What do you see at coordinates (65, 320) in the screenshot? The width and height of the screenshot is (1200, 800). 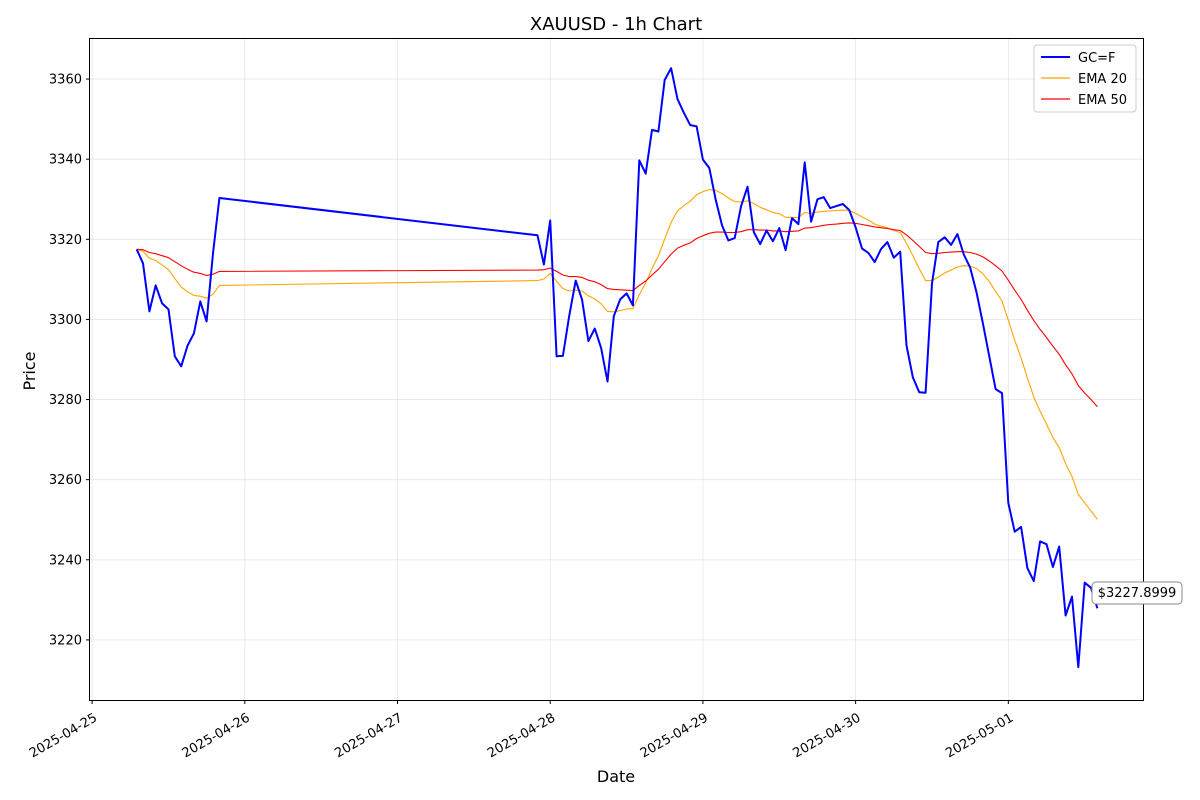 I see `y-tick-label: 3300` at bounding box center [65, 320].